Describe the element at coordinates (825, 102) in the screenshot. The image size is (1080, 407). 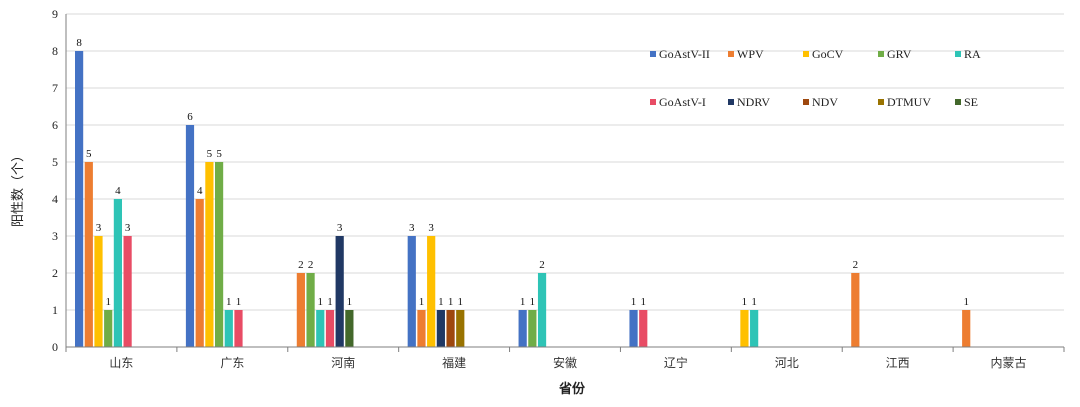
I see `legend-label: NDV` at that location.